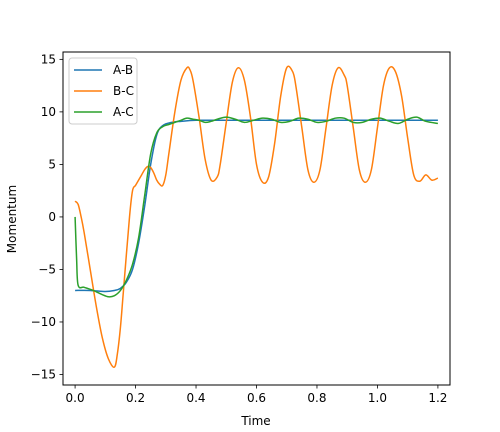 The width and height of the screenshot is (500, 432). What do you see at coordinates (43, 375) in the screenshot?
I see `y-tick-label: −15` at bounding box center [43, 375].